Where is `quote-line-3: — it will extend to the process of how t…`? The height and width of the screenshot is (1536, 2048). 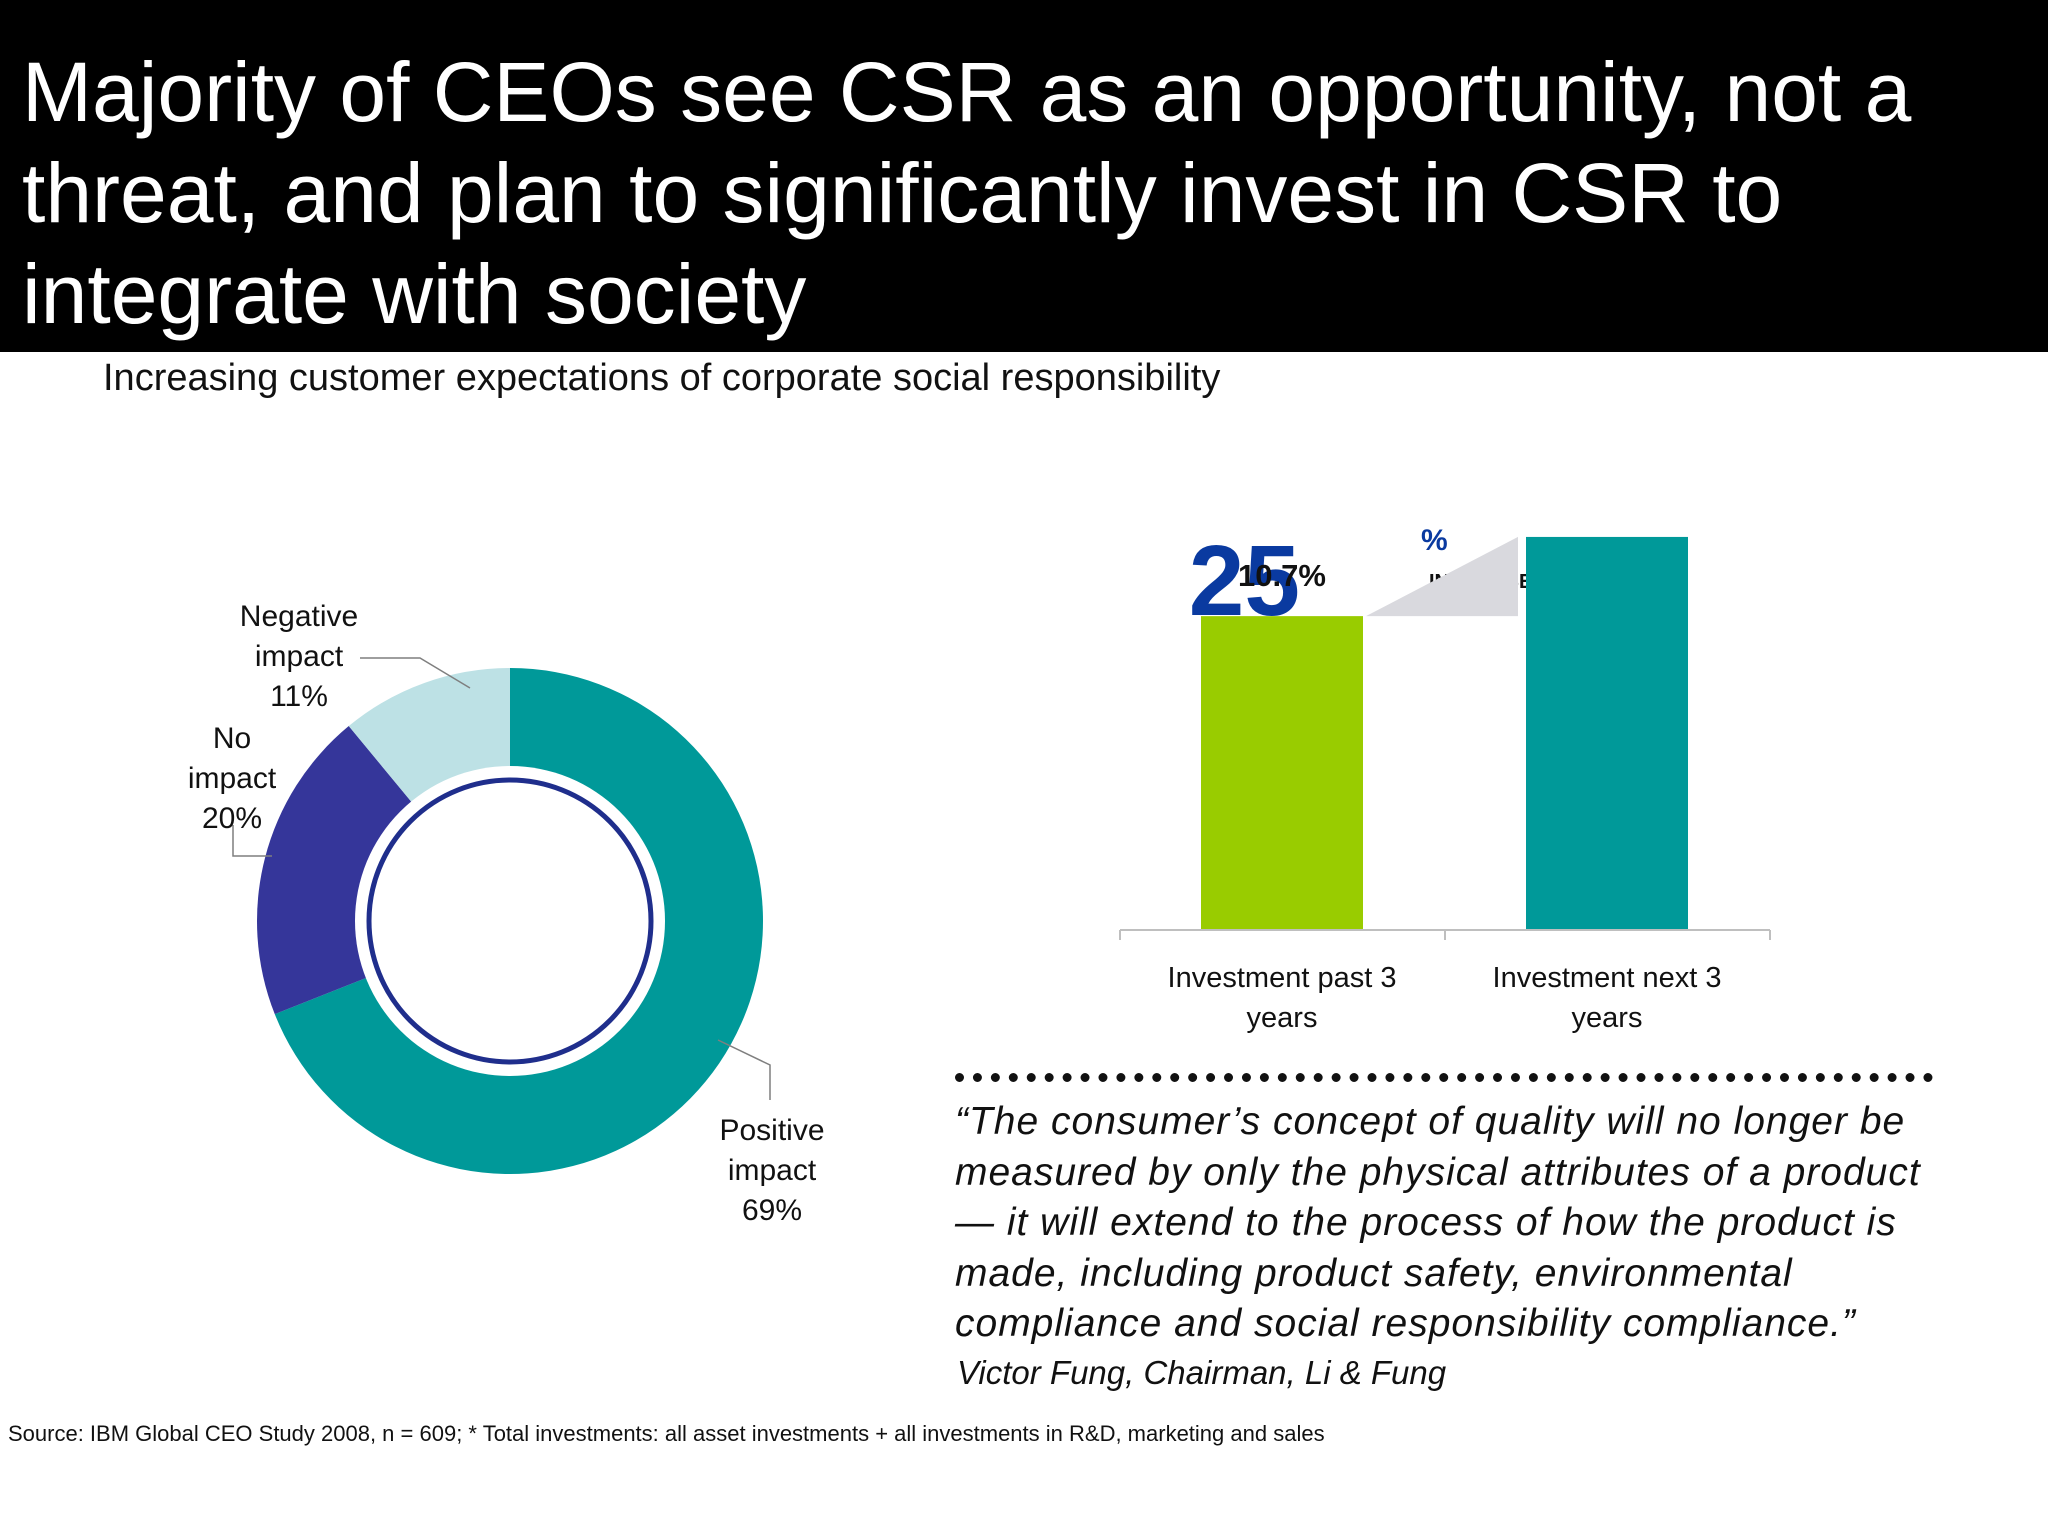 quote-line-3: — it will extend to the process of how t… is located at coordinates (1426, 1222).